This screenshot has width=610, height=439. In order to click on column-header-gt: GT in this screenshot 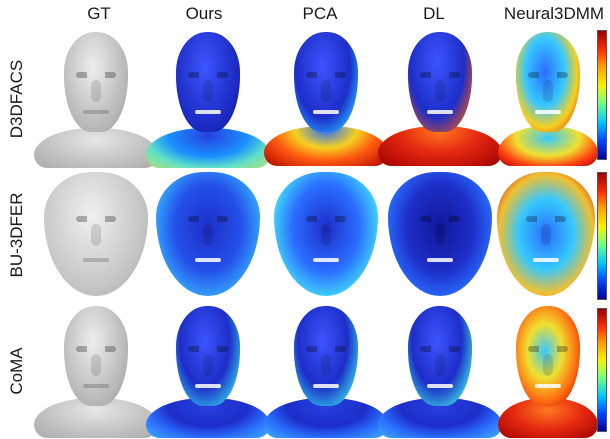, I will do `click(99, 13)`.